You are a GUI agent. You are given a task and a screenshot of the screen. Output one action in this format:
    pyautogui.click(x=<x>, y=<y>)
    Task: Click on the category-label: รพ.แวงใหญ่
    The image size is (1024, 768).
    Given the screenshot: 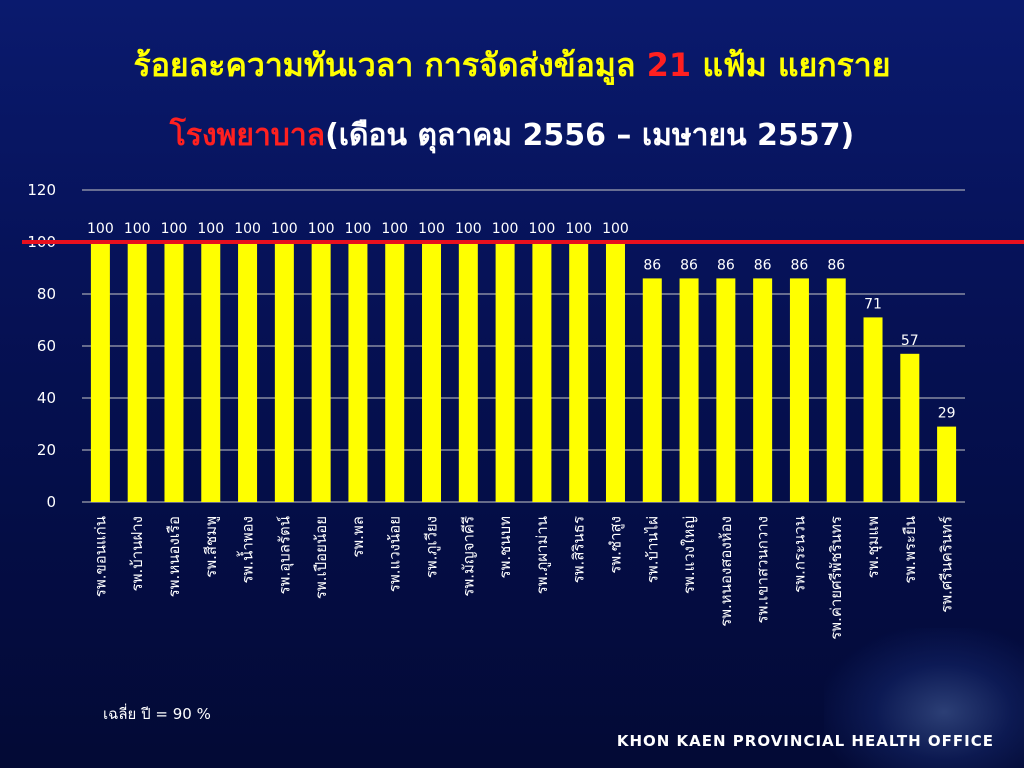 What is the action you would take?
    pyautogui.click(x=689, y=555)
    